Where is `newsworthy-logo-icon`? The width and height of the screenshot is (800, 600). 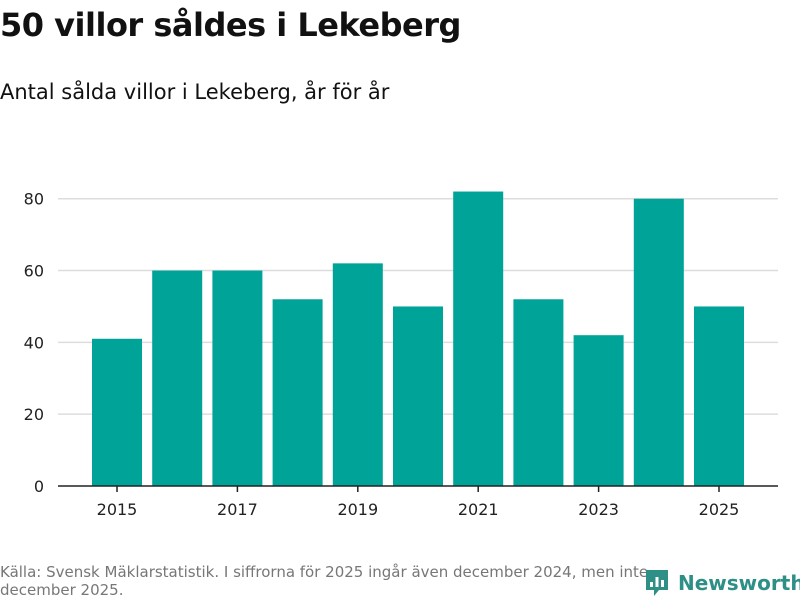 newsworthy-logo-icon is located at coordinates (657, 583).